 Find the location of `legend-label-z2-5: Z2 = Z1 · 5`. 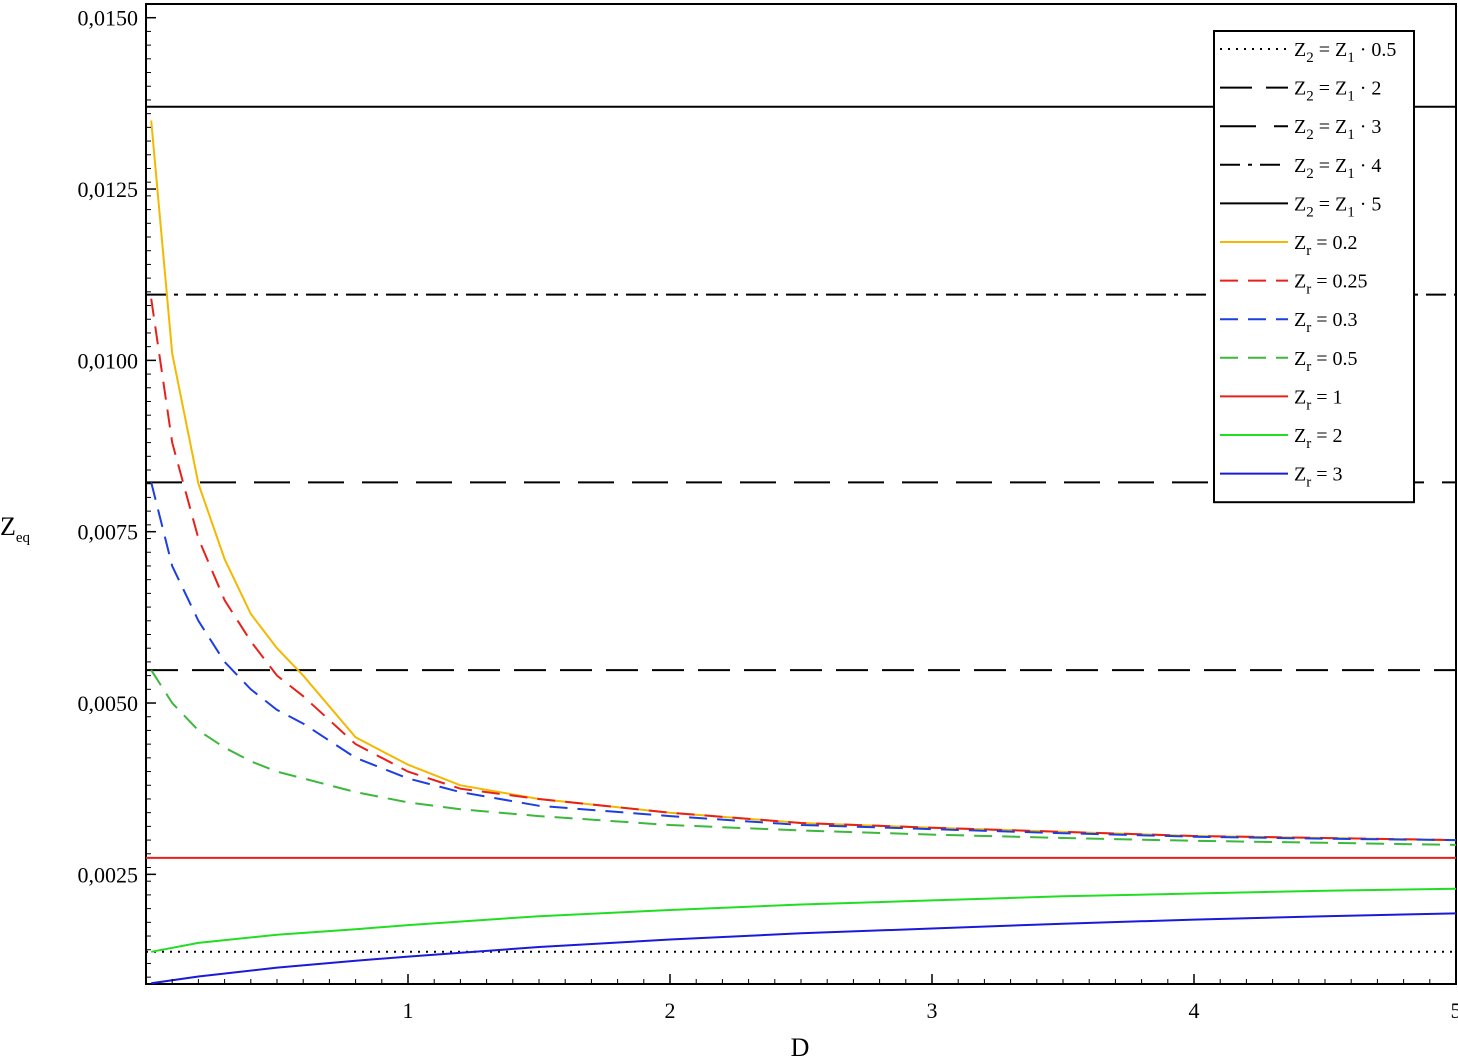

legend-label-z2-5: Z2 = Z1 · 5 is located at coordinates (1337, 206).